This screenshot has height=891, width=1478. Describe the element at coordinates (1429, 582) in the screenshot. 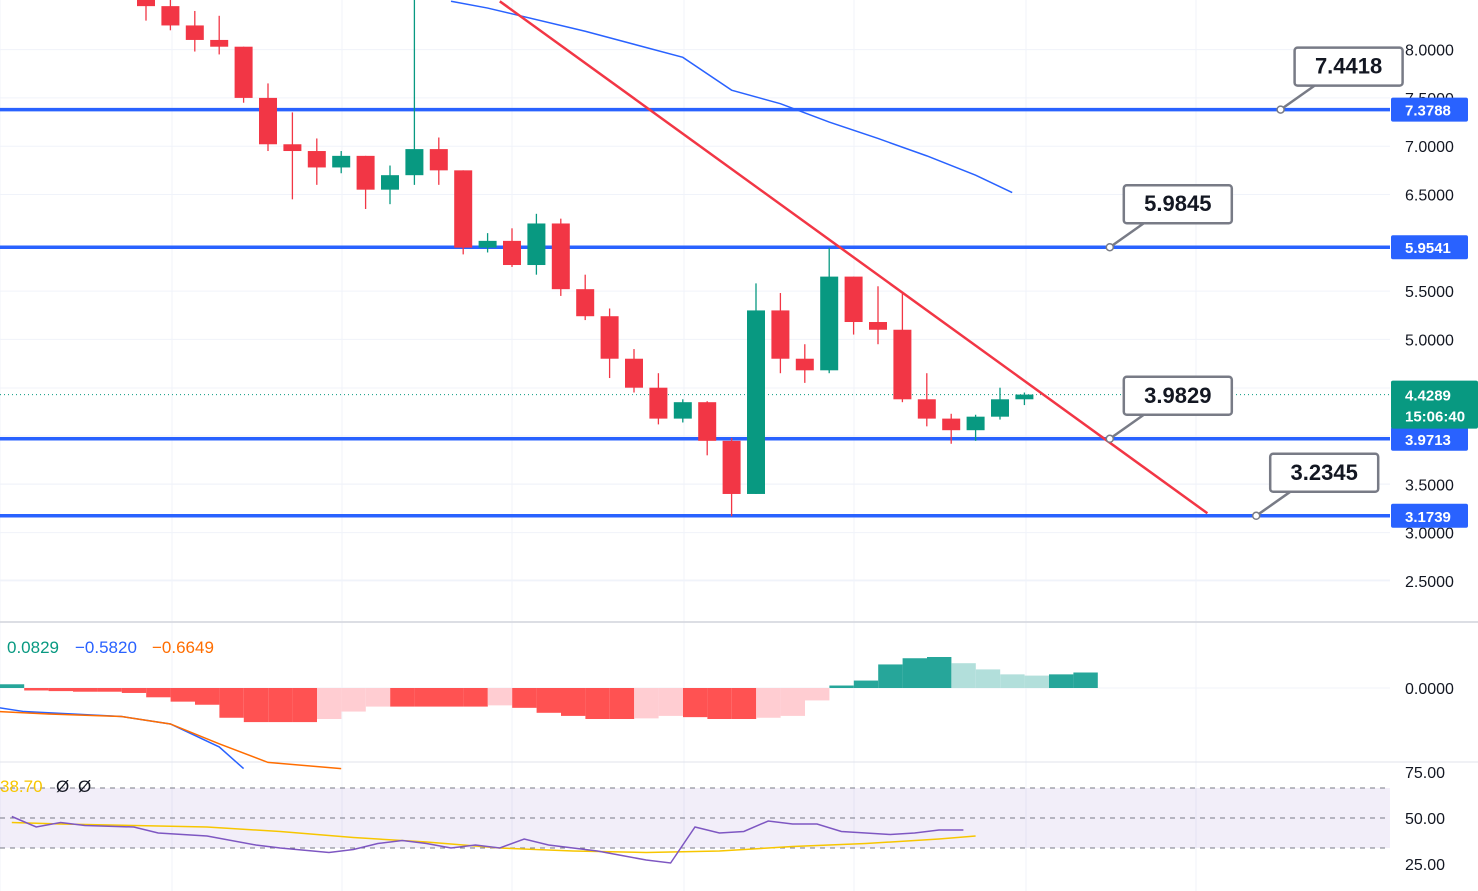

I see `price-tick-label-8: 2.5000` at that location.